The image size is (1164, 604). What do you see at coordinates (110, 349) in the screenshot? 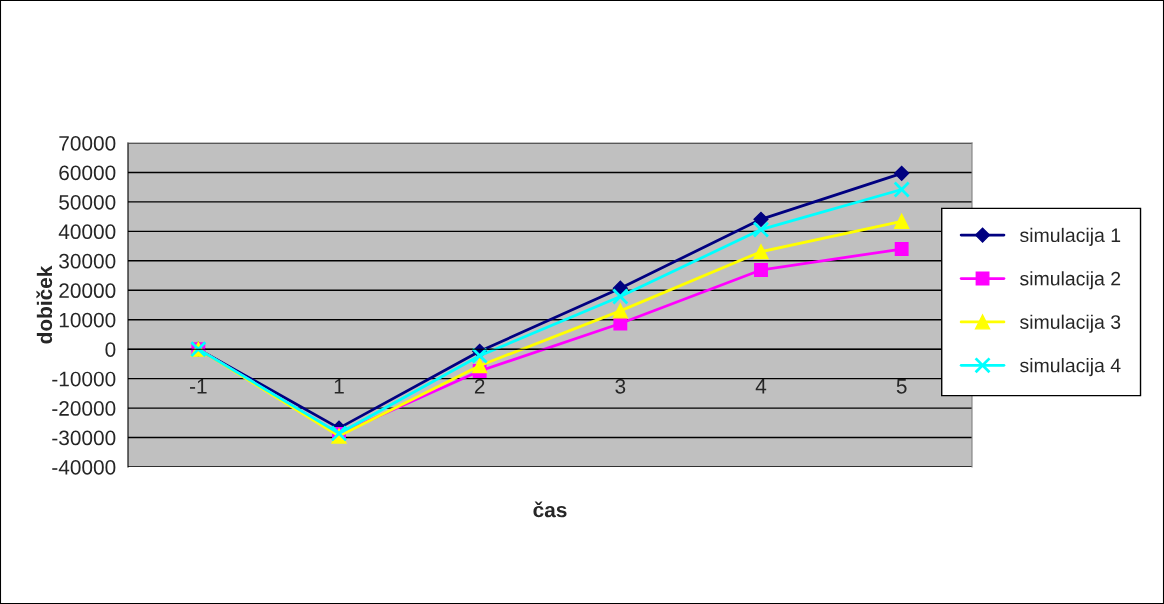
I see `y-tick-label: 0` at bounding box center [110, 349].